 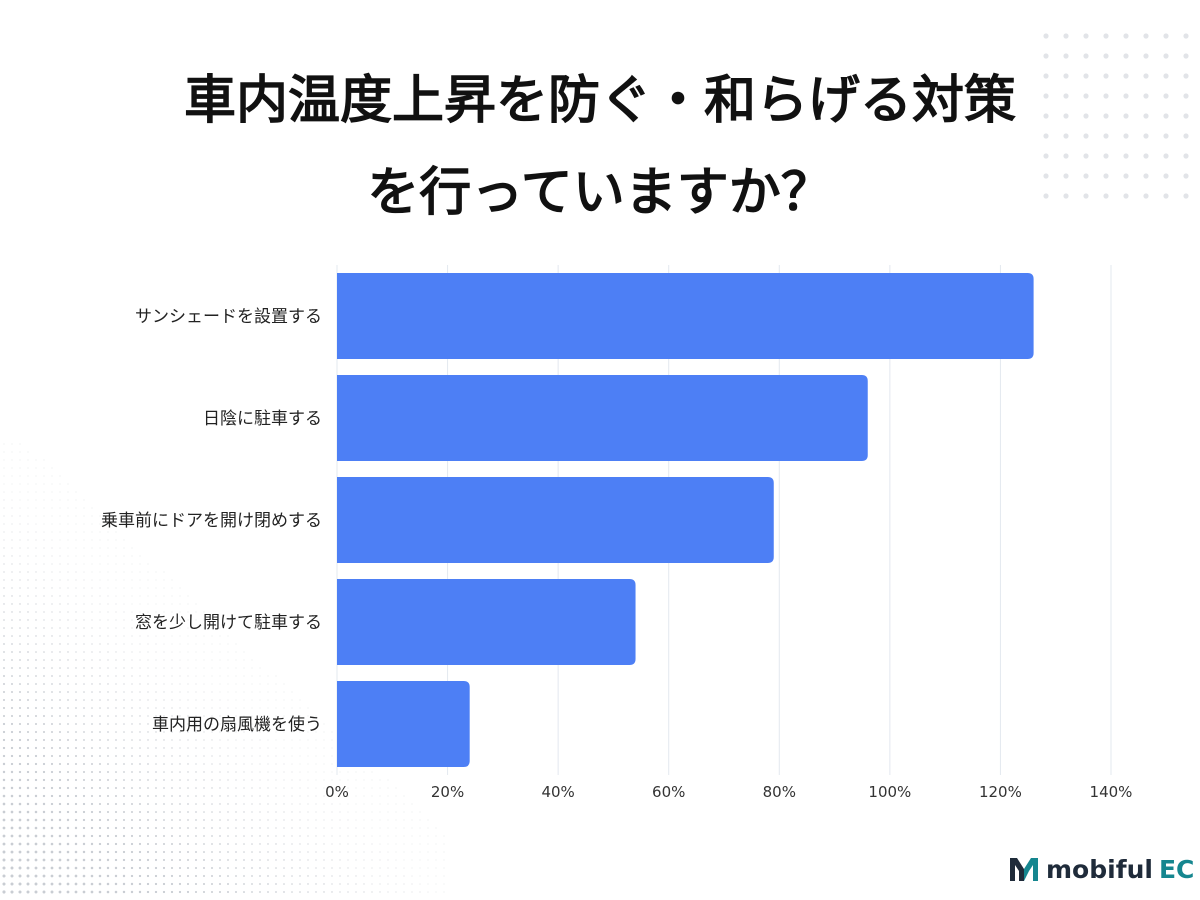 I want to click on x-tick-label: 60%, so click(x=668, y=792).